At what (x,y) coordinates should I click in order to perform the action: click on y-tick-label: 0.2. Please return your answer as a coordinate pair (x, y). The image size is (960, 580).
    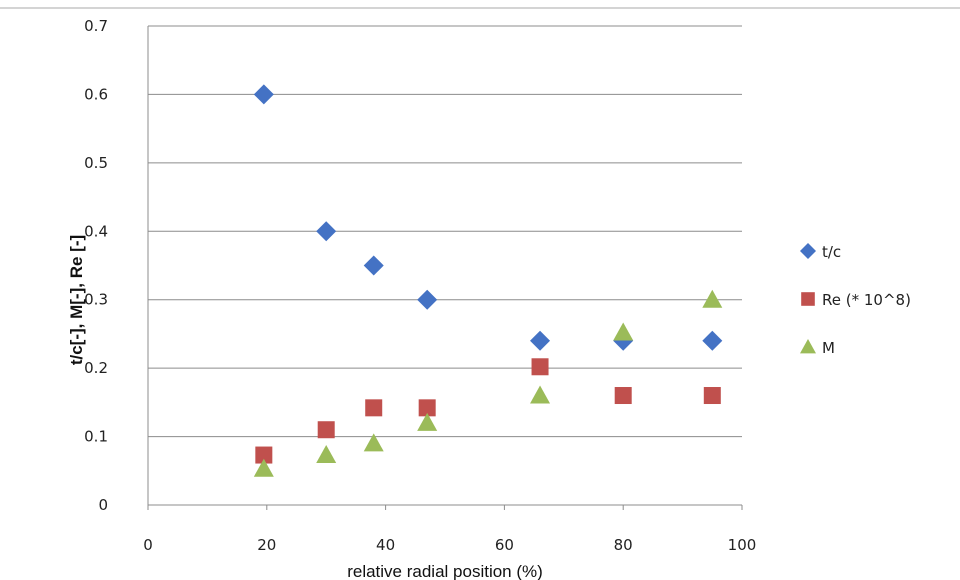
    Looking at the image, I should click on (96, 368).